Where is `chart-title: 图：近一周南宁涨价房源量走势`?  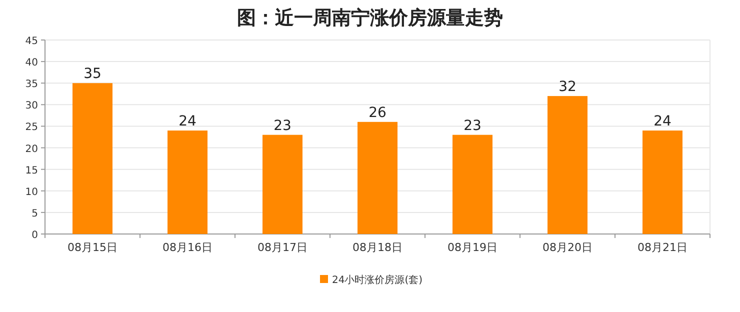
chart-title: 图：近一周南宁涨价房源量走势 is located at coordinates (370, 18).